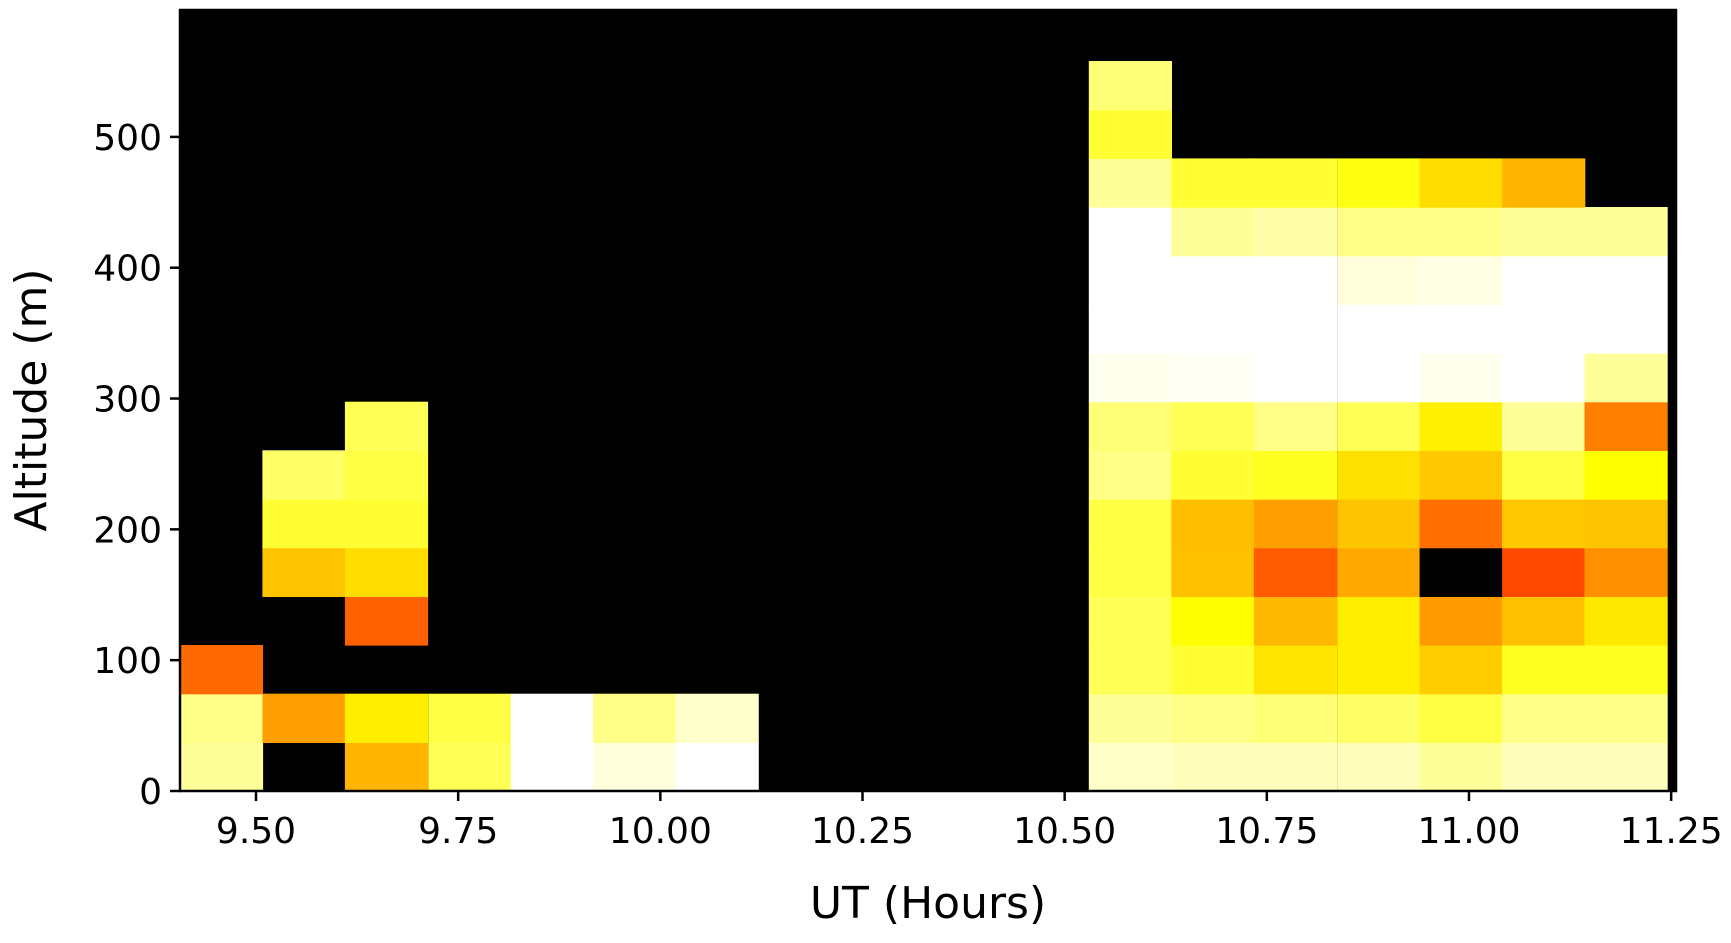 The image size is (1731, 943). I want to click on x-tick-label: 9.75, so click(458, 831).